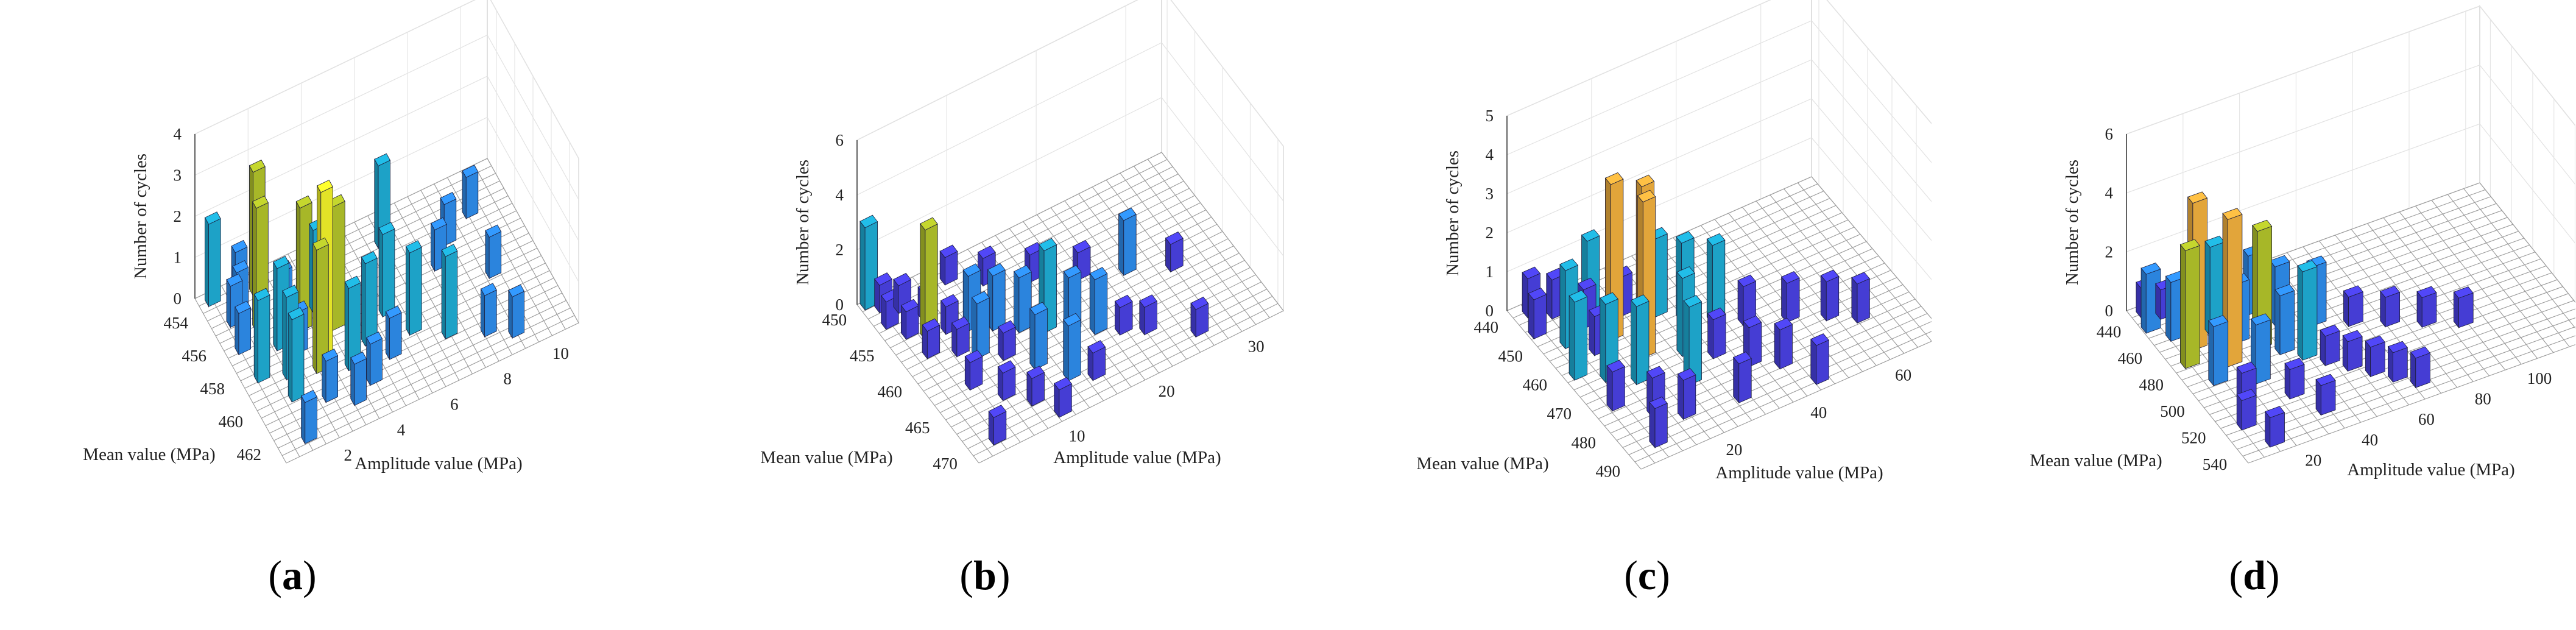 The image size is (2576, 630). What do you see at coordinates (292, 575) in the screenshot?
I see `panel-label: a` at bounding box center [292, 575].